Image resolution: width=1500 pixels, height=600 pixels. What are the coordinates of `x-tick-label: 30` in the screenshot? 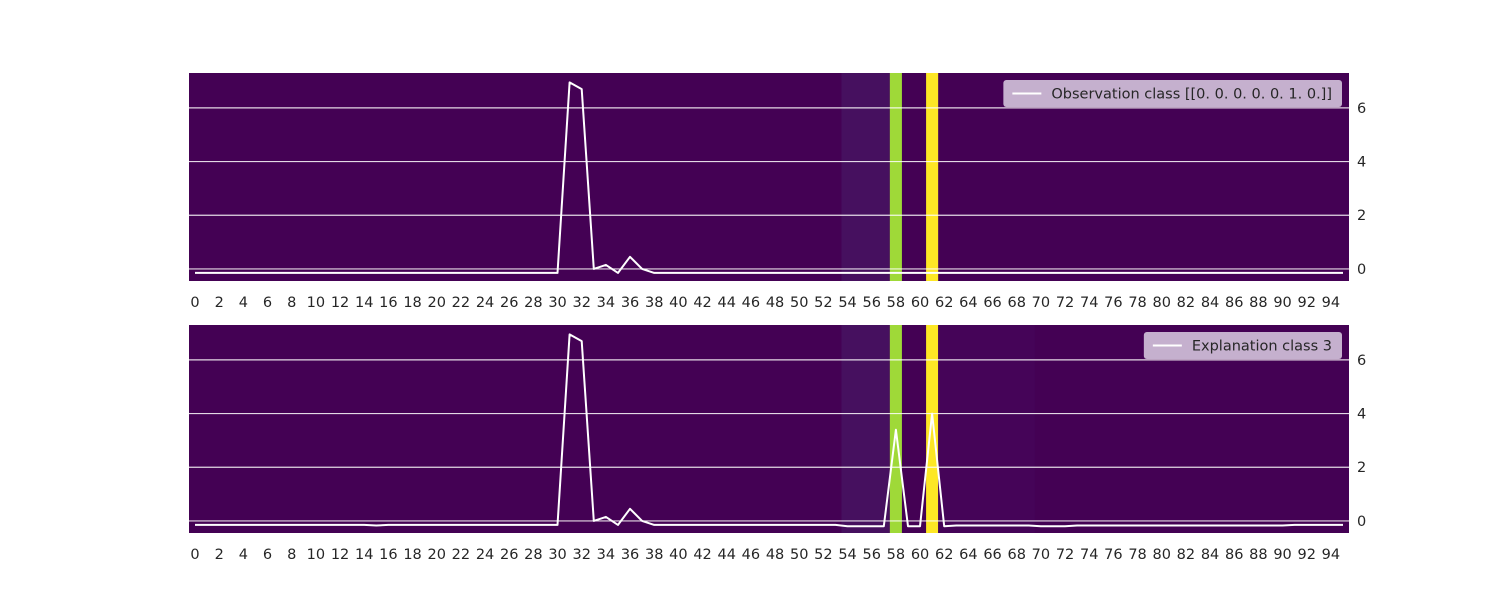 It's located at (557, 303).